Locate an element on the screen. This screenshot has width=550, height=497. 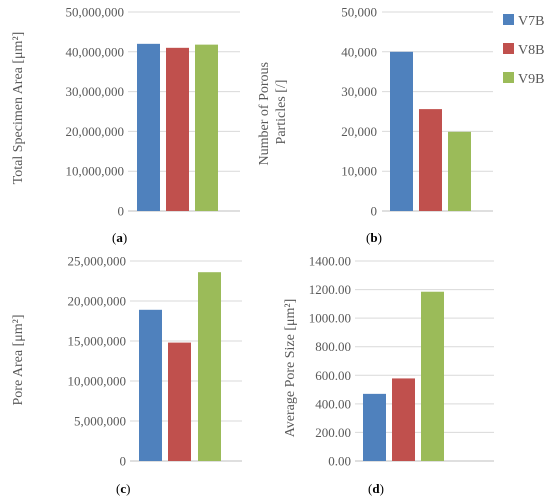
legend: V7B V8B V9B is located at coordinates (523, 50).